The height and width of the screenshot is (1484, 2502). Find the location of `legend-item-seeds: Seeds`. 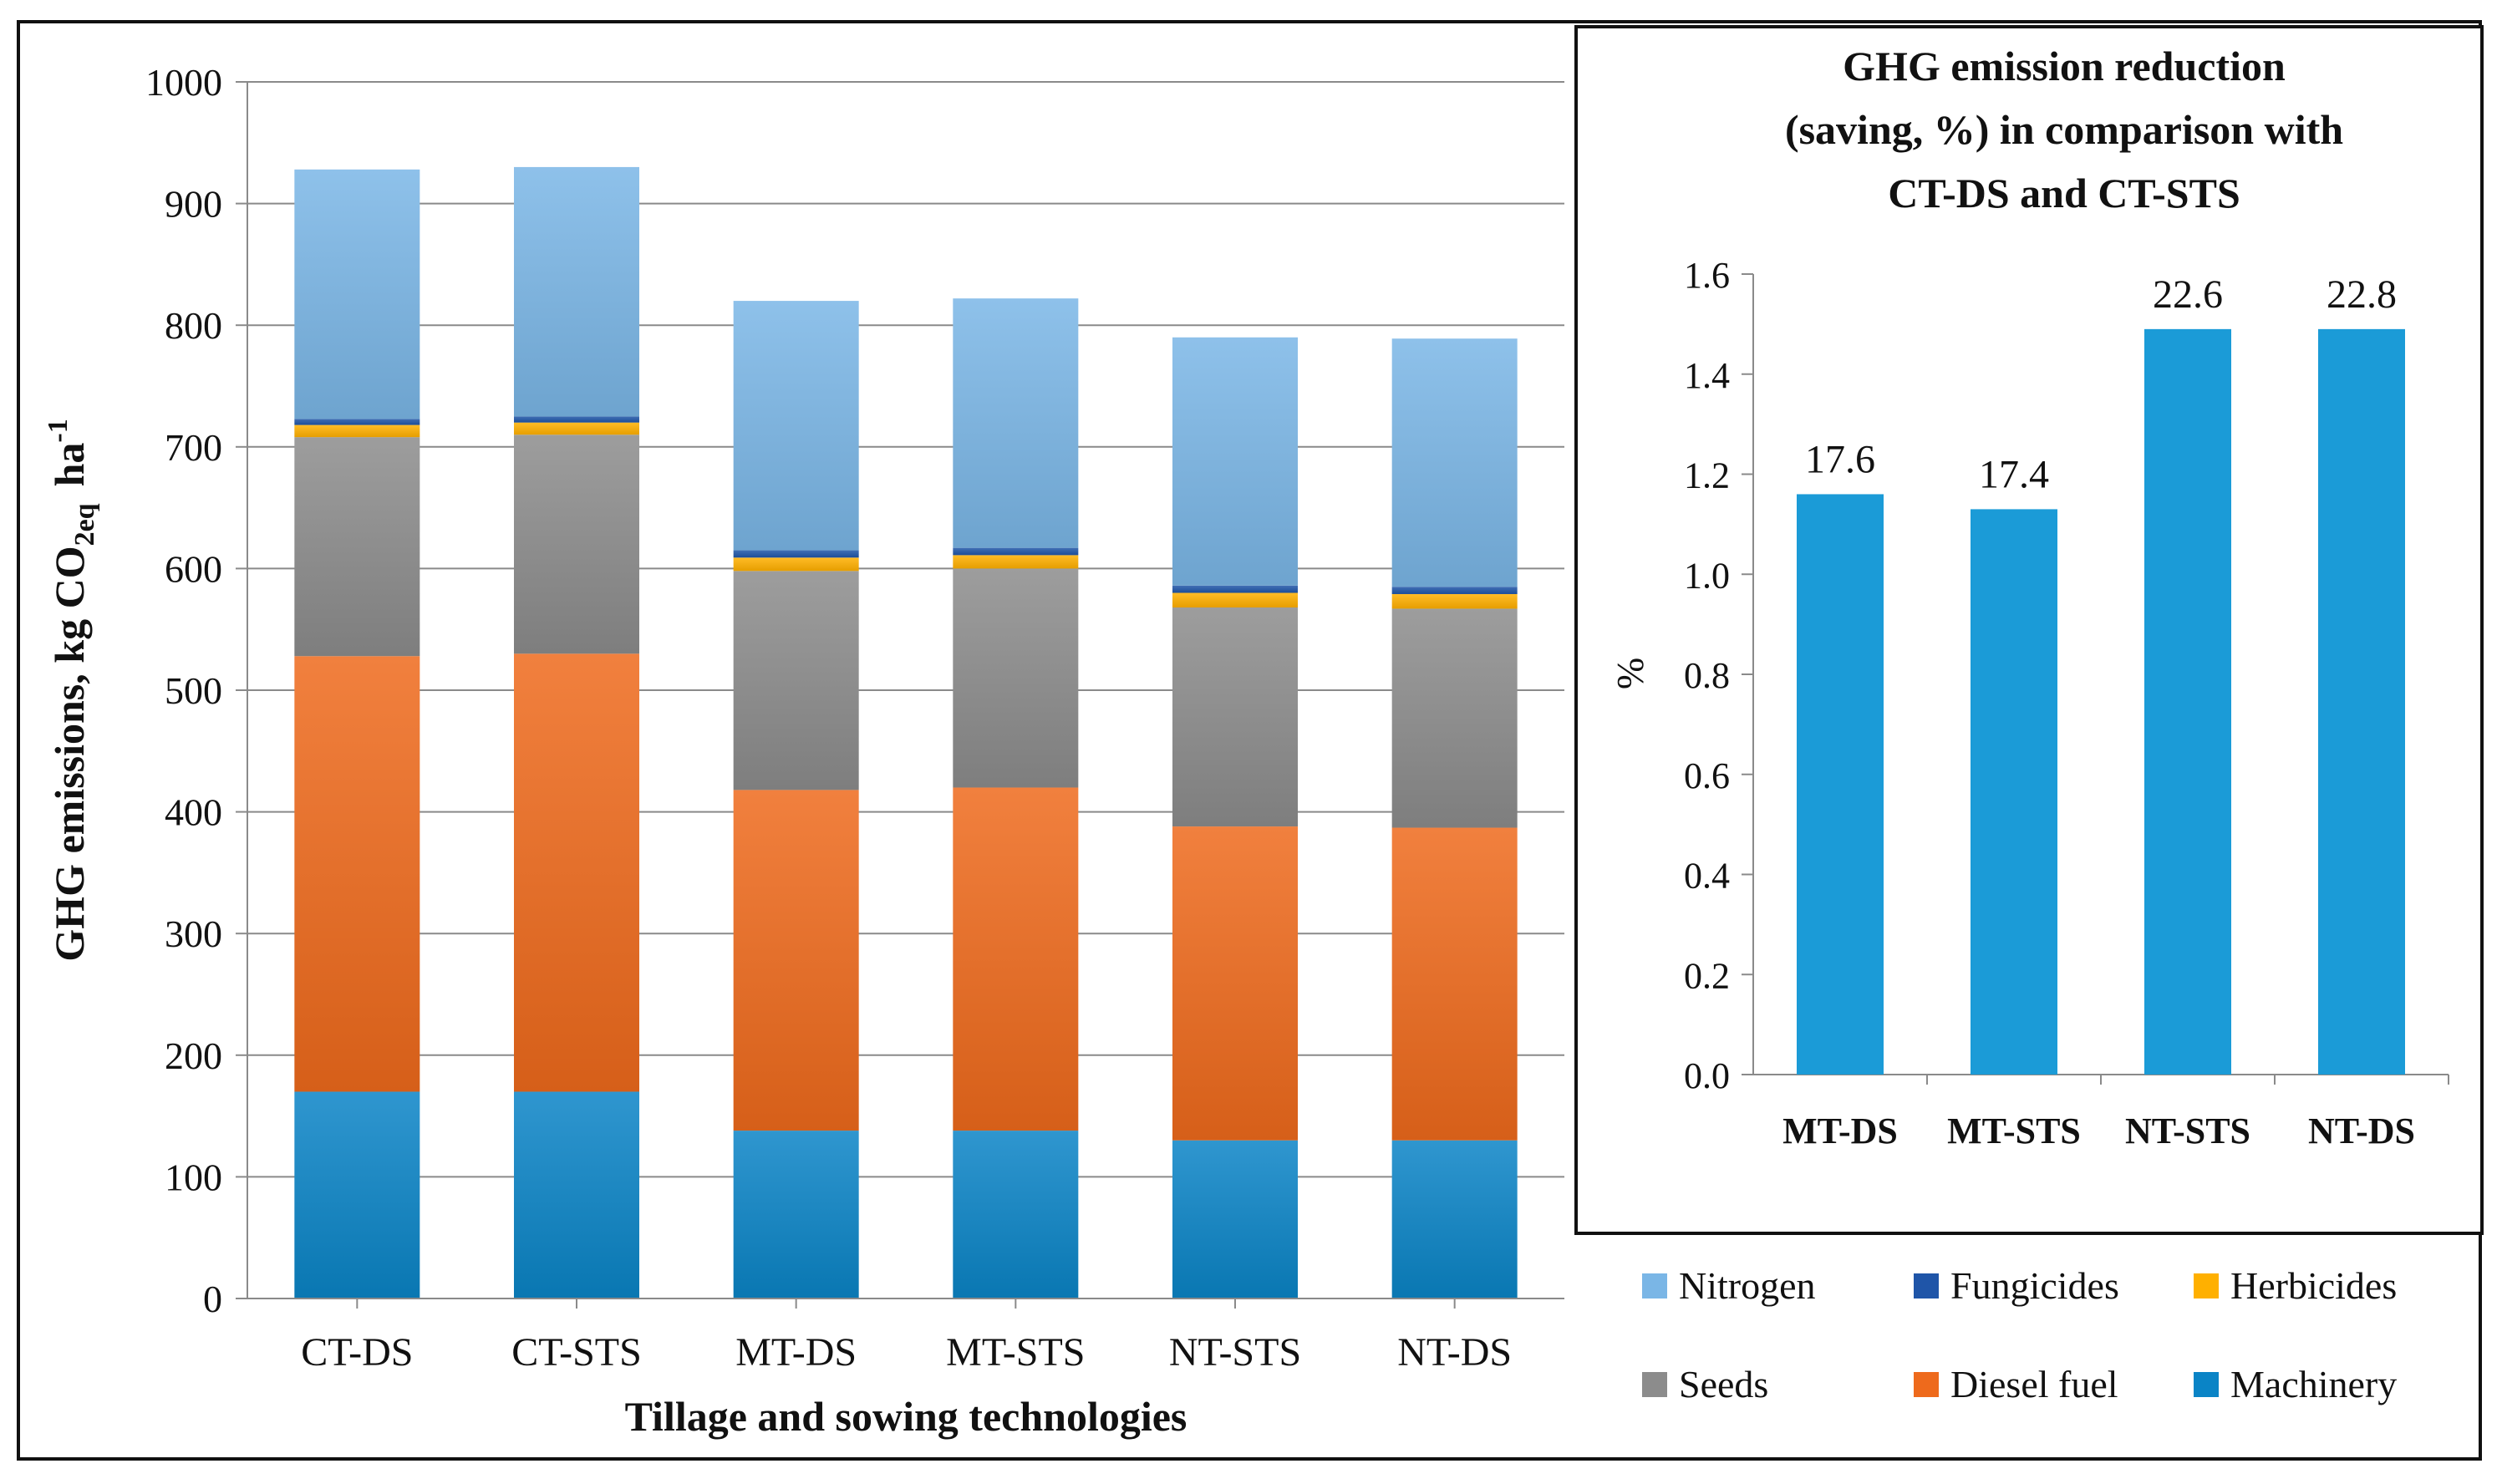

legend-item-seeds: Seeds is located at coordinates (1778, 1384).